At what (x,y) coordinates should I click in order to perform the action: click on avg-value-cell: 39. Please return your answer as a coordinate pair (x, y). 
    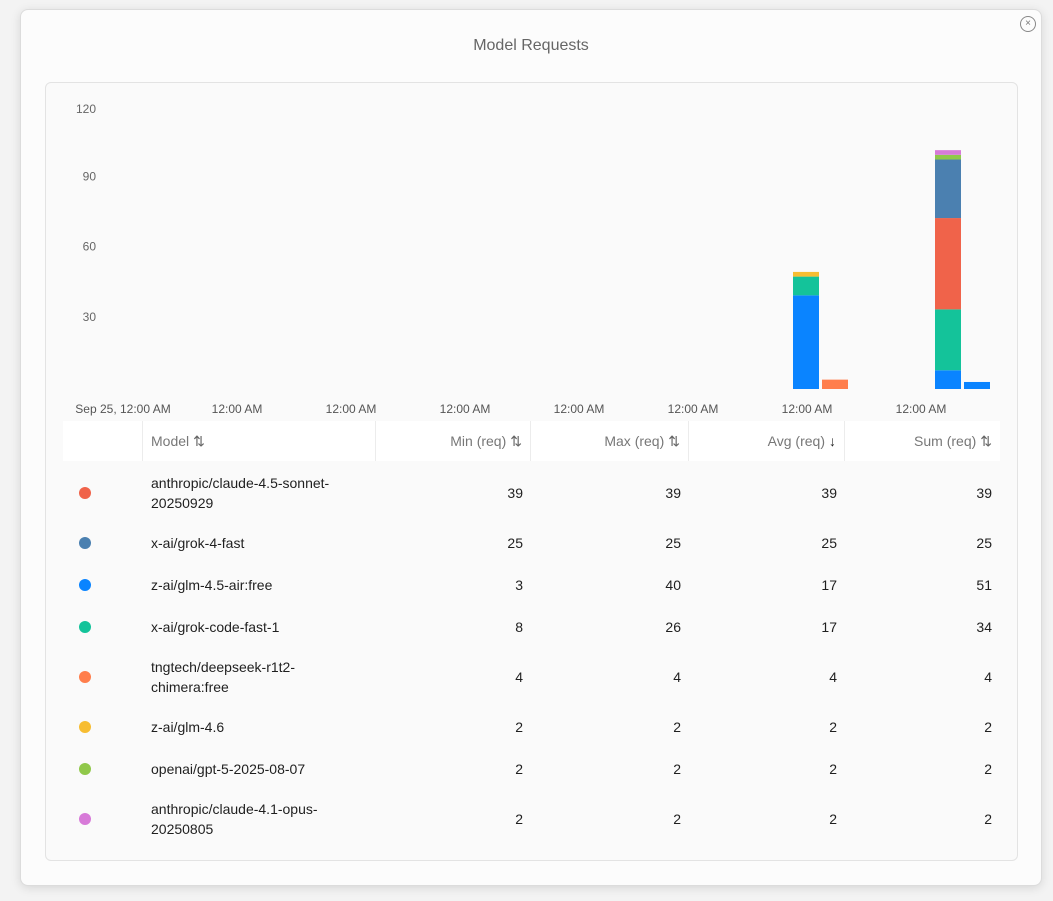
    Looking at the image, I should click on (829, 493).